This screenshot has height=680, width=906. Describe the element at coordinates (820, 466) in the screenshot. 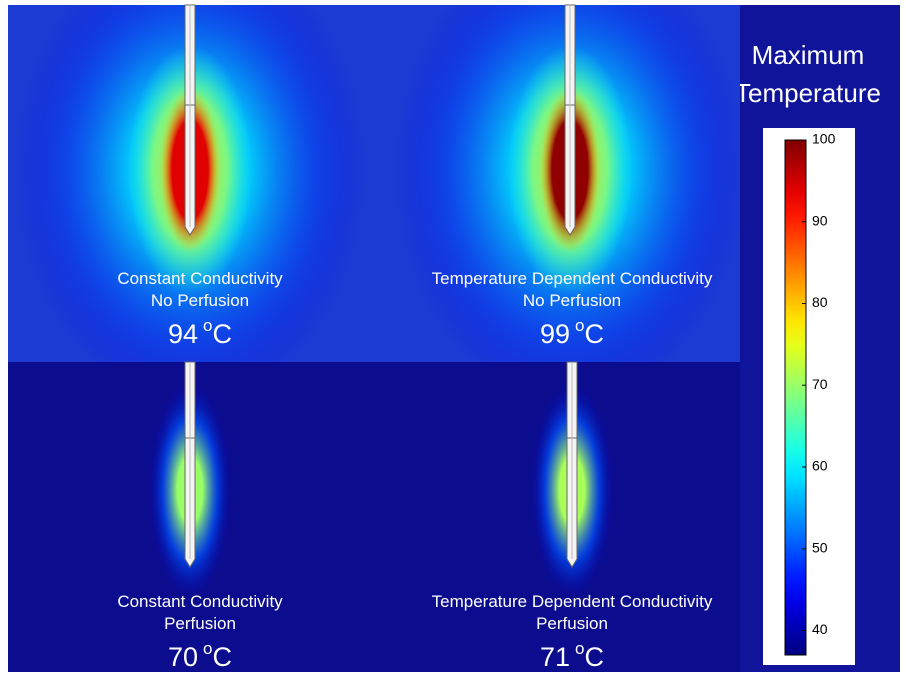

I see `colorbar-tick-label: 60` at that location.